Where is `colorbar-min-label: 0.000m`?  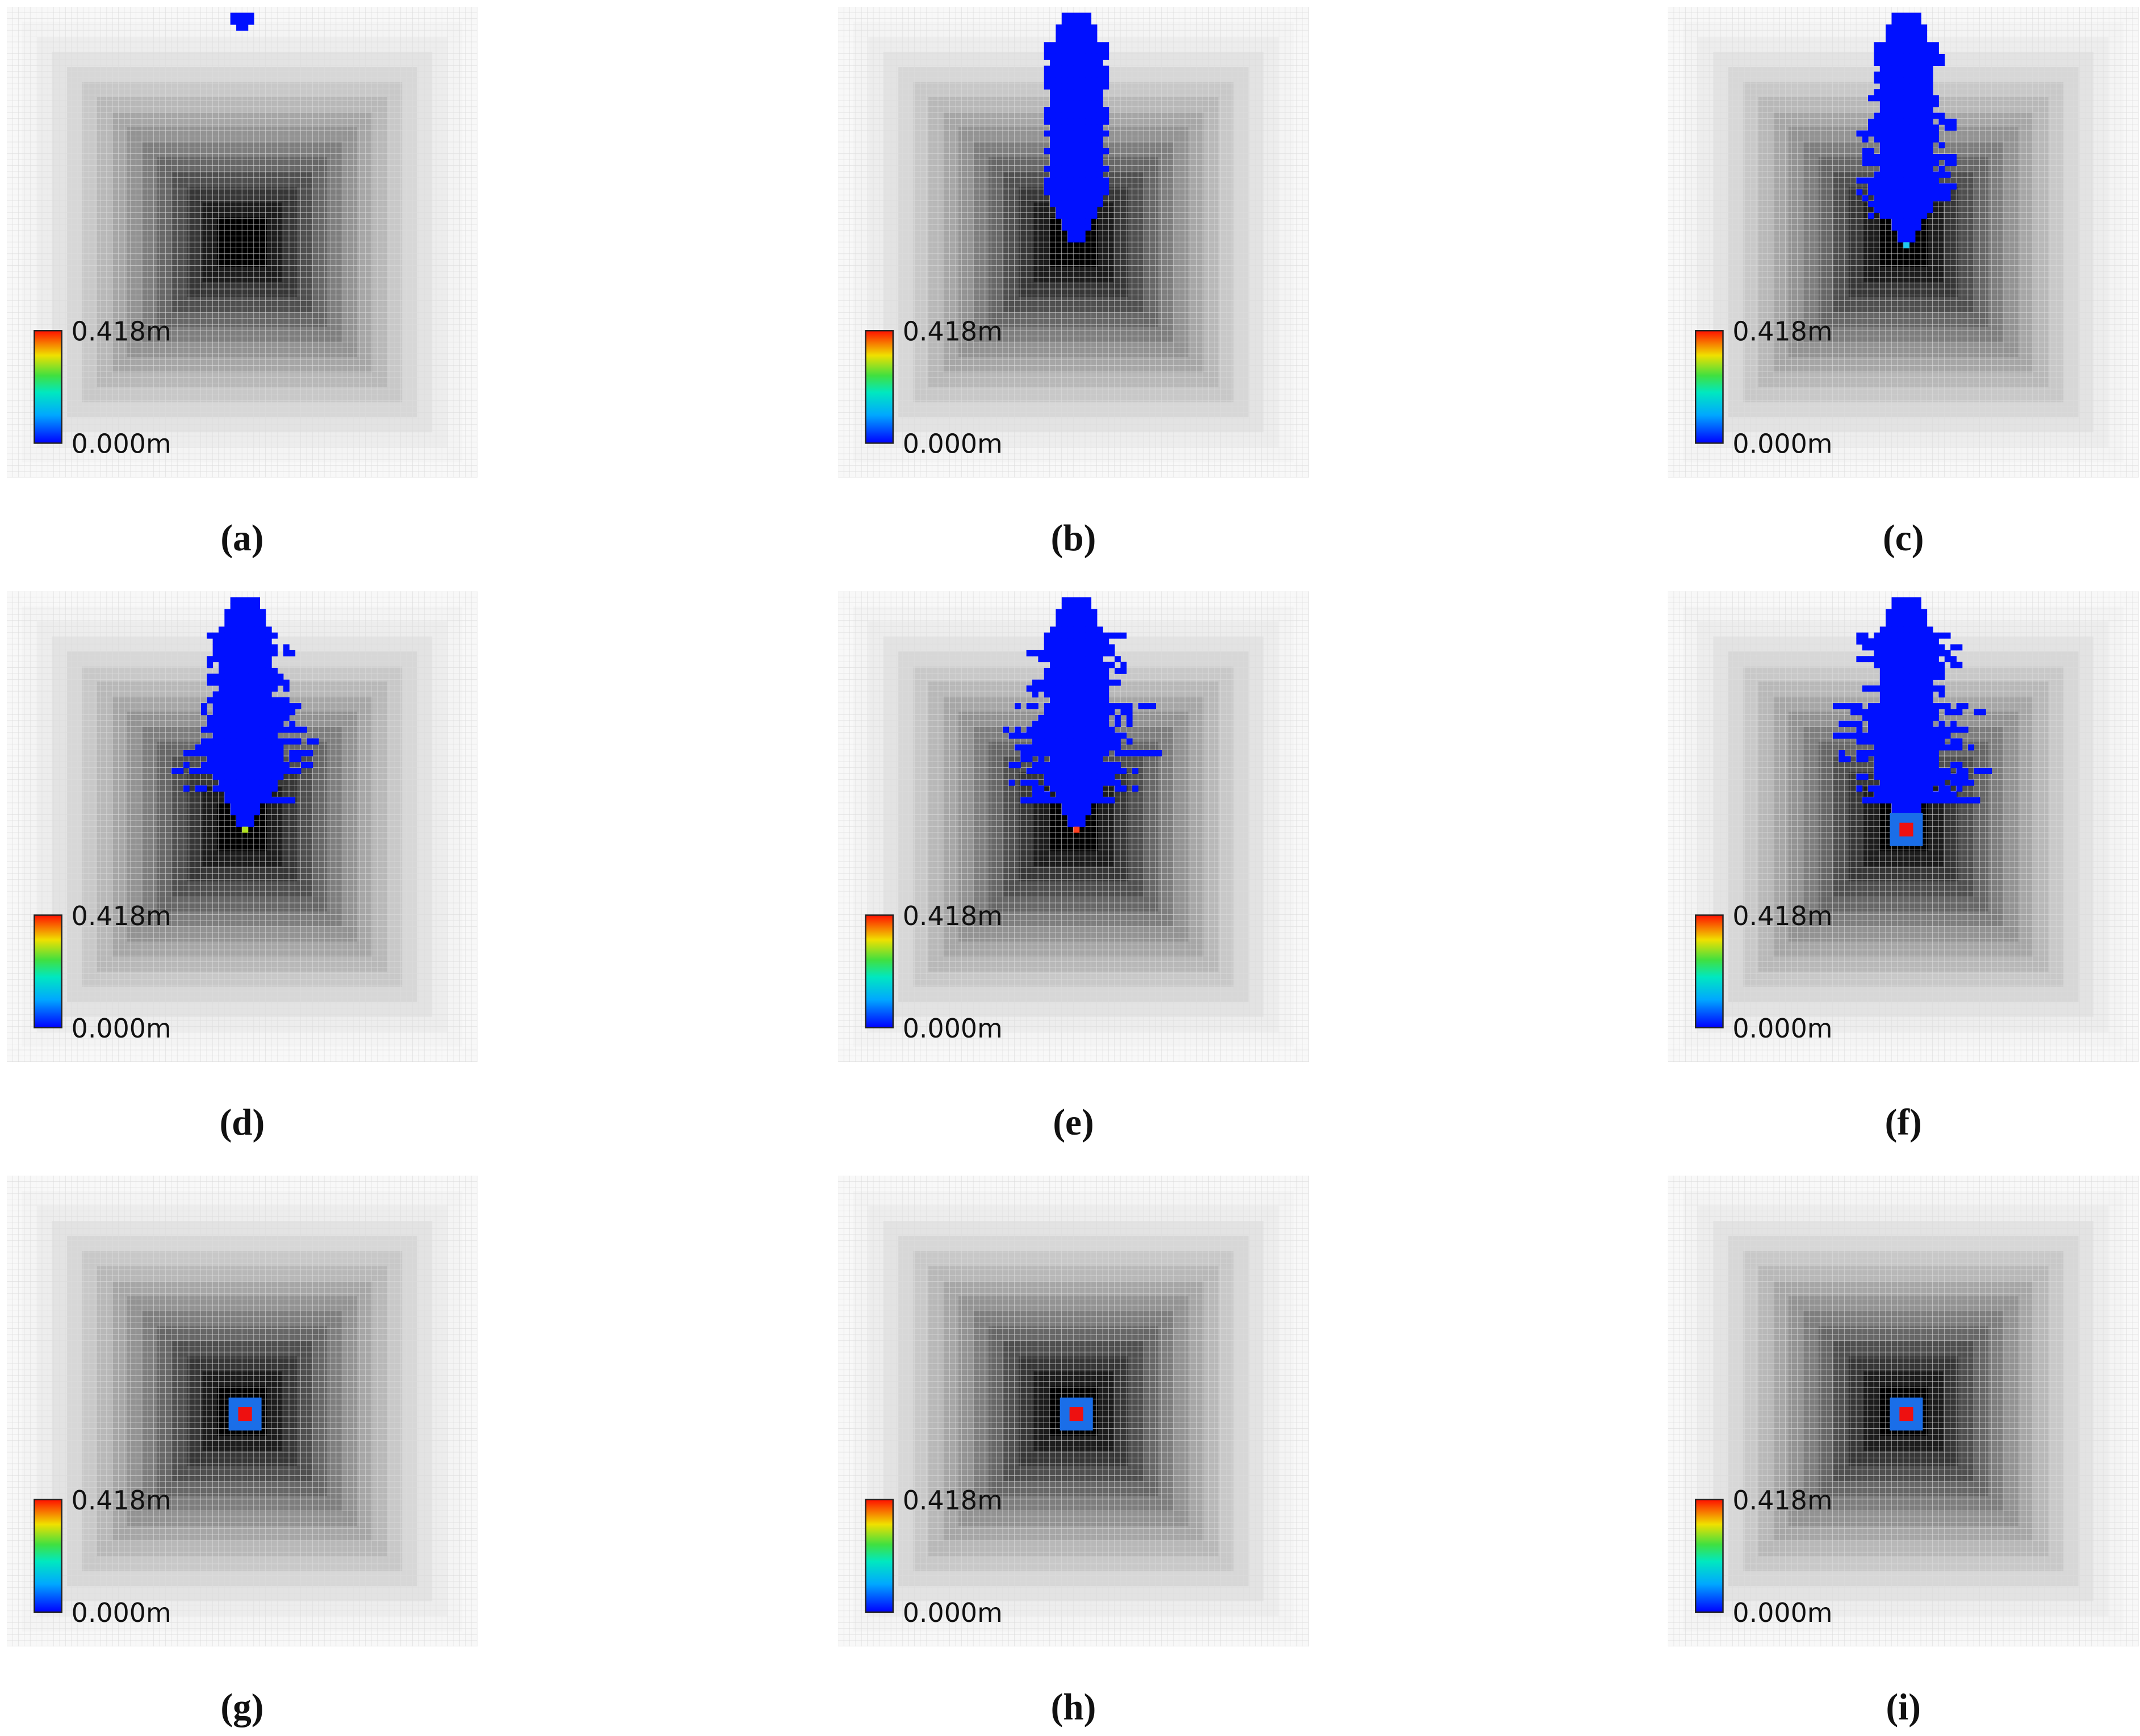
colorbar-min-label: 0.000m is located at coordinates (121, 1028).